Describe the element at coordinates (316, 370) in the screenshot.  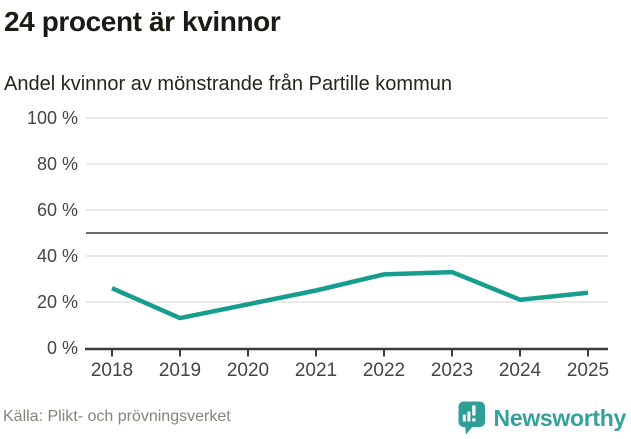
I see `x-tick-label: 2021` at that location.